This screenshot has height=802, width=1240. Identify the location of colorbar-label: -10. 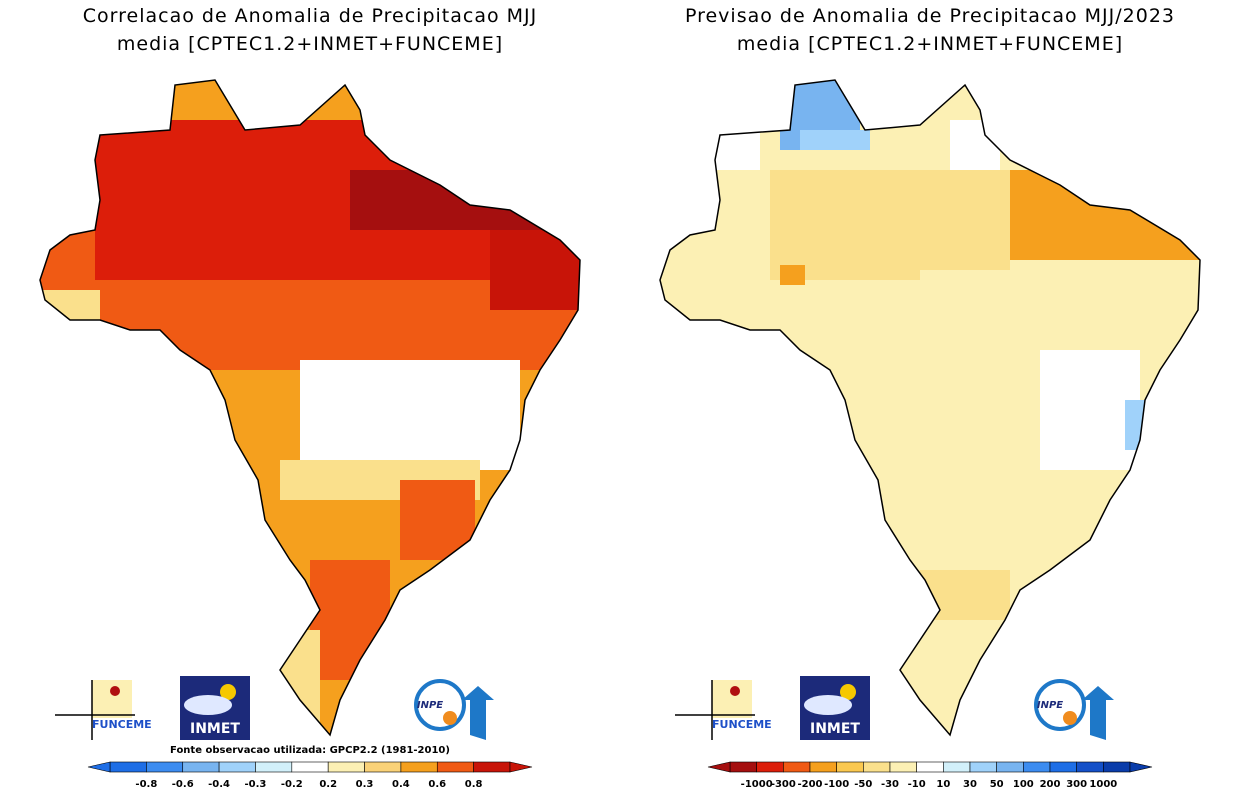
(917, 784).